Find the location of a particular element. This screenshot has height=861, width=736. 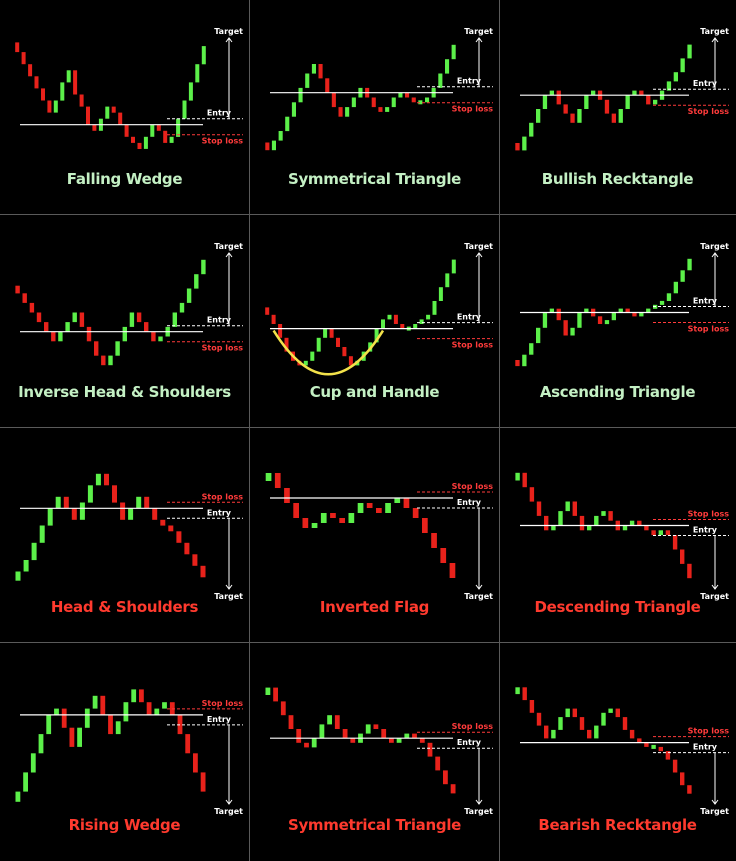

pattern-panel: Target Entry Stop loss Rising Wedge is located at coordinates (124, 751).